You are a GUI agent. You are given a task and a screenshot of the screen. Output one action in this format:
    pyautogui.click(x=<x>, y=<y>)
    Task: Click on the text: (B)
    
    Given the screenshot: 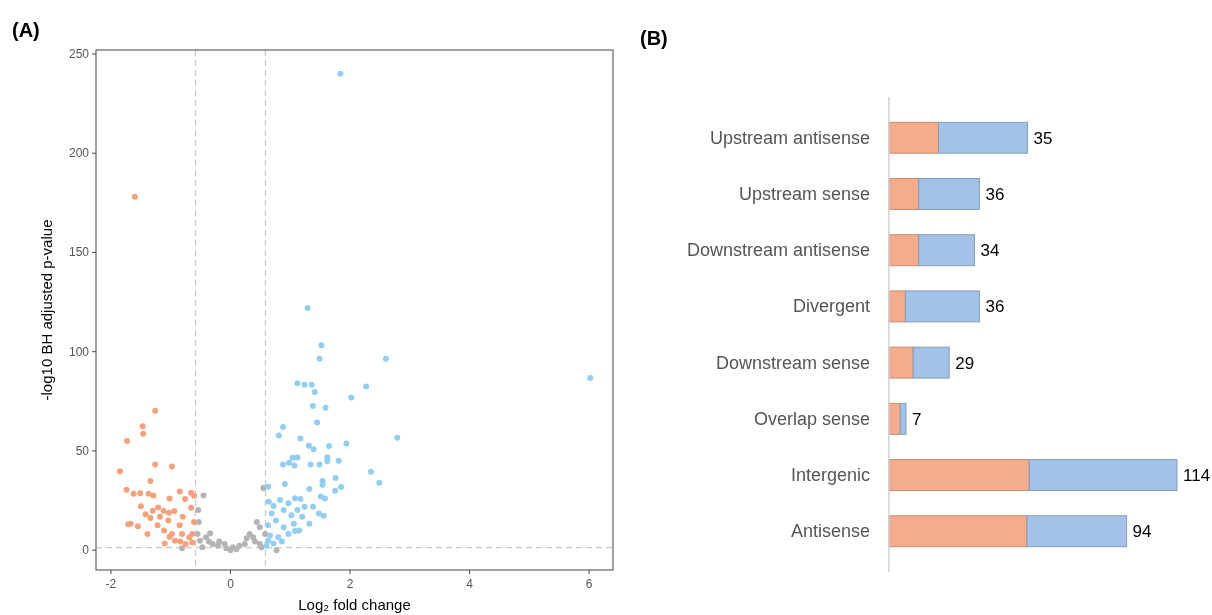 What is the action you would take?
    pyautogui.click(x=654, y=38)
    